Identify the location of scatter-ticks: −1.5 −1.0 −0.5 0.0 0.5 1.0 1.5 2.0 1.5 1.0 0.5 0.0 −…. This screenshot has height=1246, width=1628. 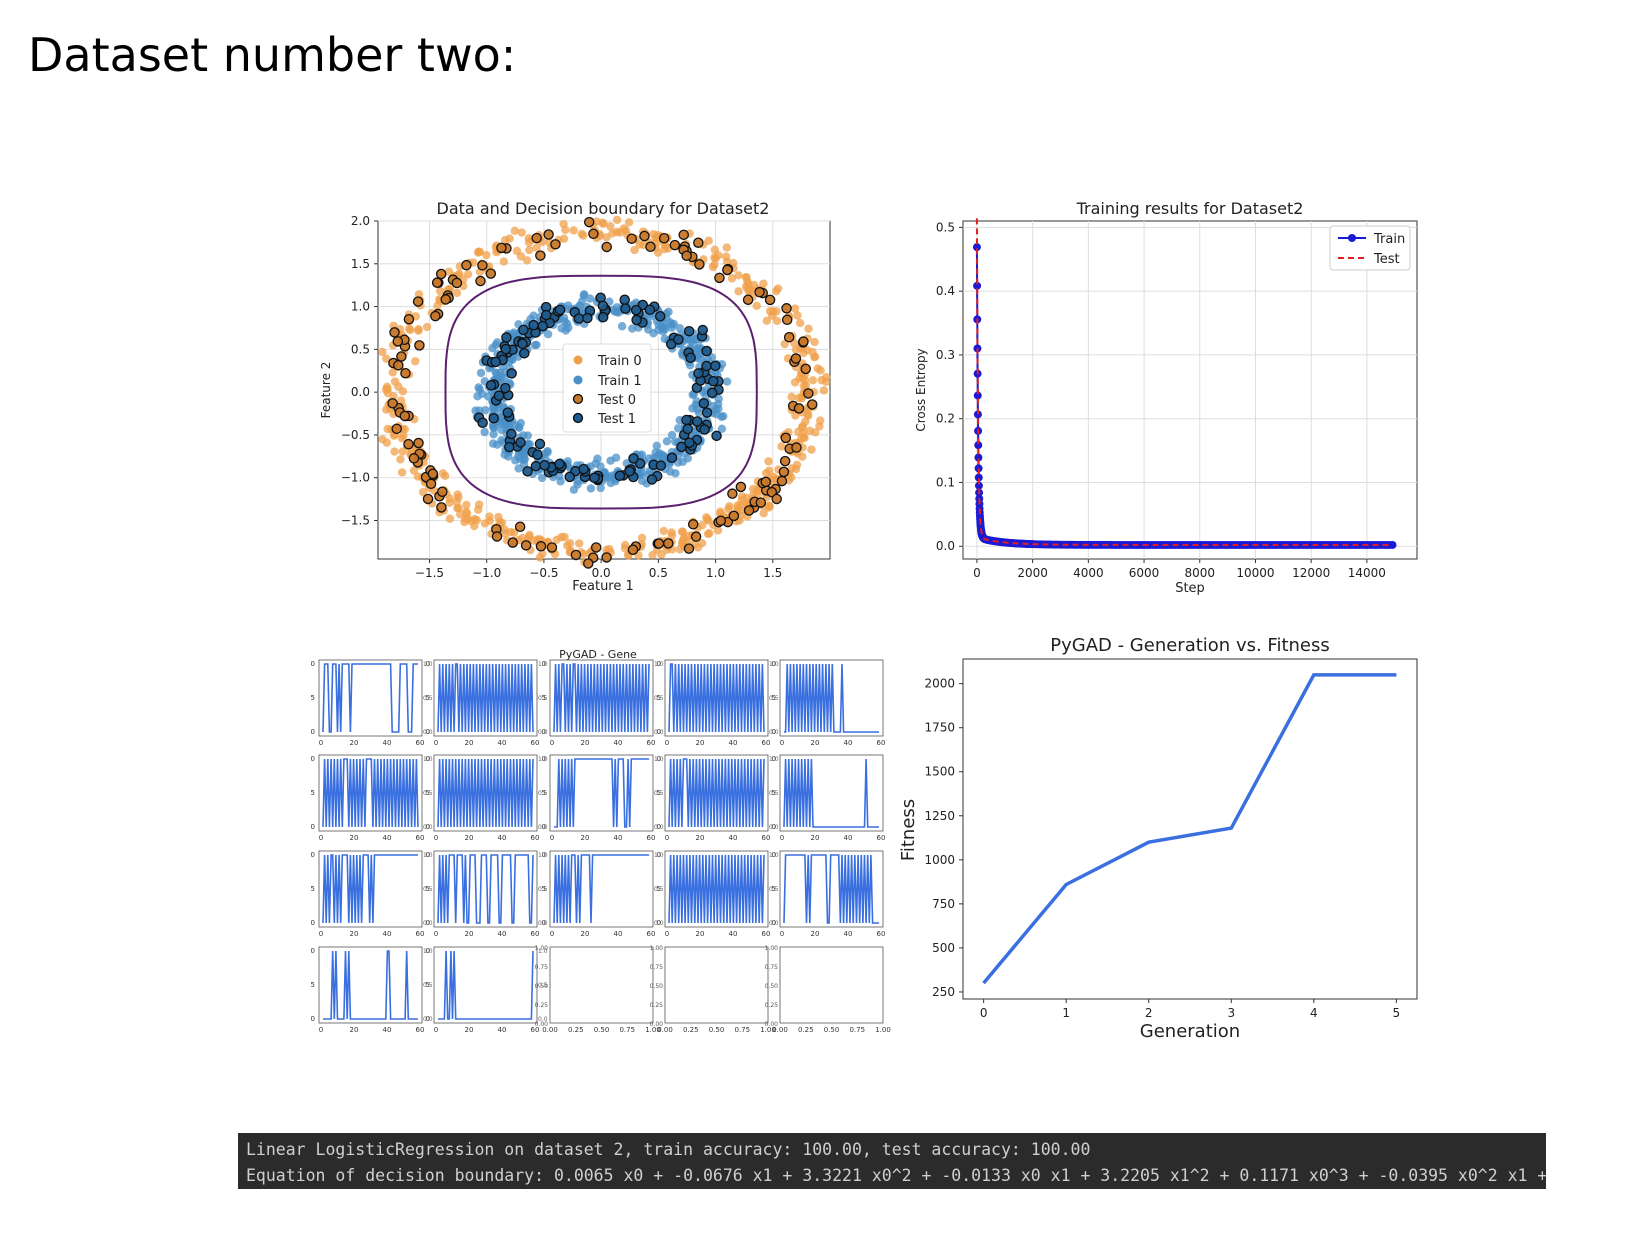
(561, 397).